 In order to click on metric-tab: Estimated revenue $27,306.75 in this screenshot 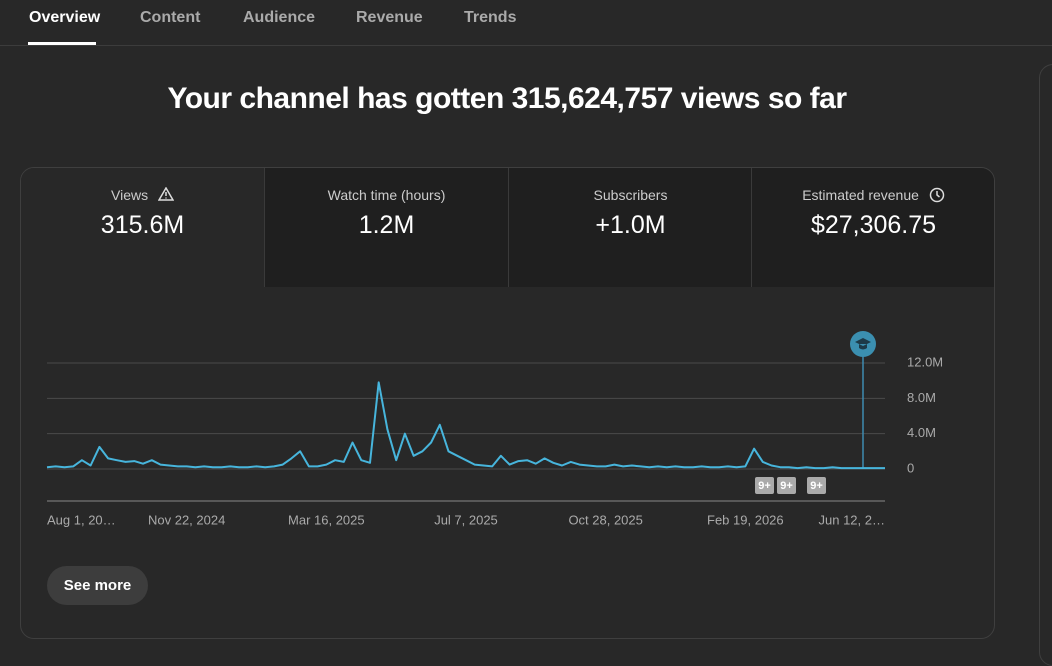, I will do `click(872, 227)`.